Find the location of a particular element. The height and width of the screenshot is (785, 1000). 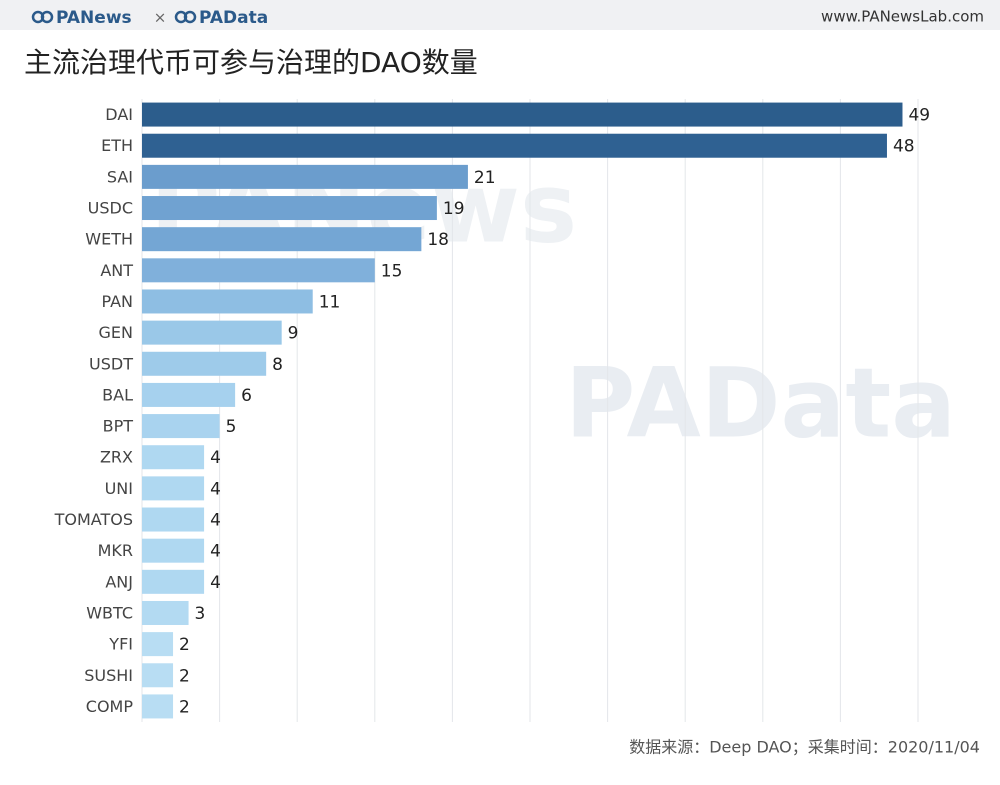

header-band is located at coordinates (500, 15).